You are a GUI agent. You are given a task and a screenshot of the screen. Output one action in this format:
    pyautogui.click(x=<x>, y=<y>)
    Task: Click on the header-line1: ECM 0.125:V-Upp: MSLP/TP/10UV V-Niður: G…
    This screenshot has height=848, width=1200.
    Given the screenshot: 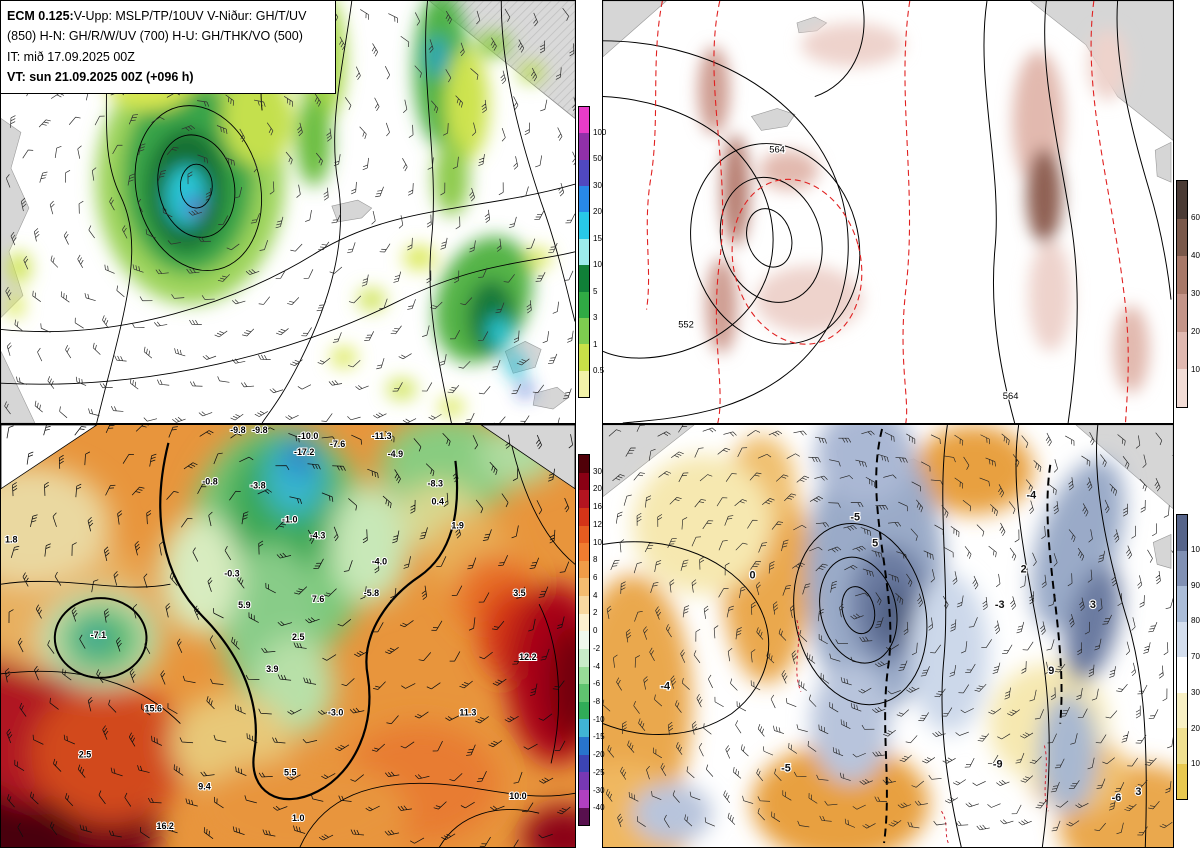 What is the action you would take?
    pyautogui.click(x=157, y=16)
    